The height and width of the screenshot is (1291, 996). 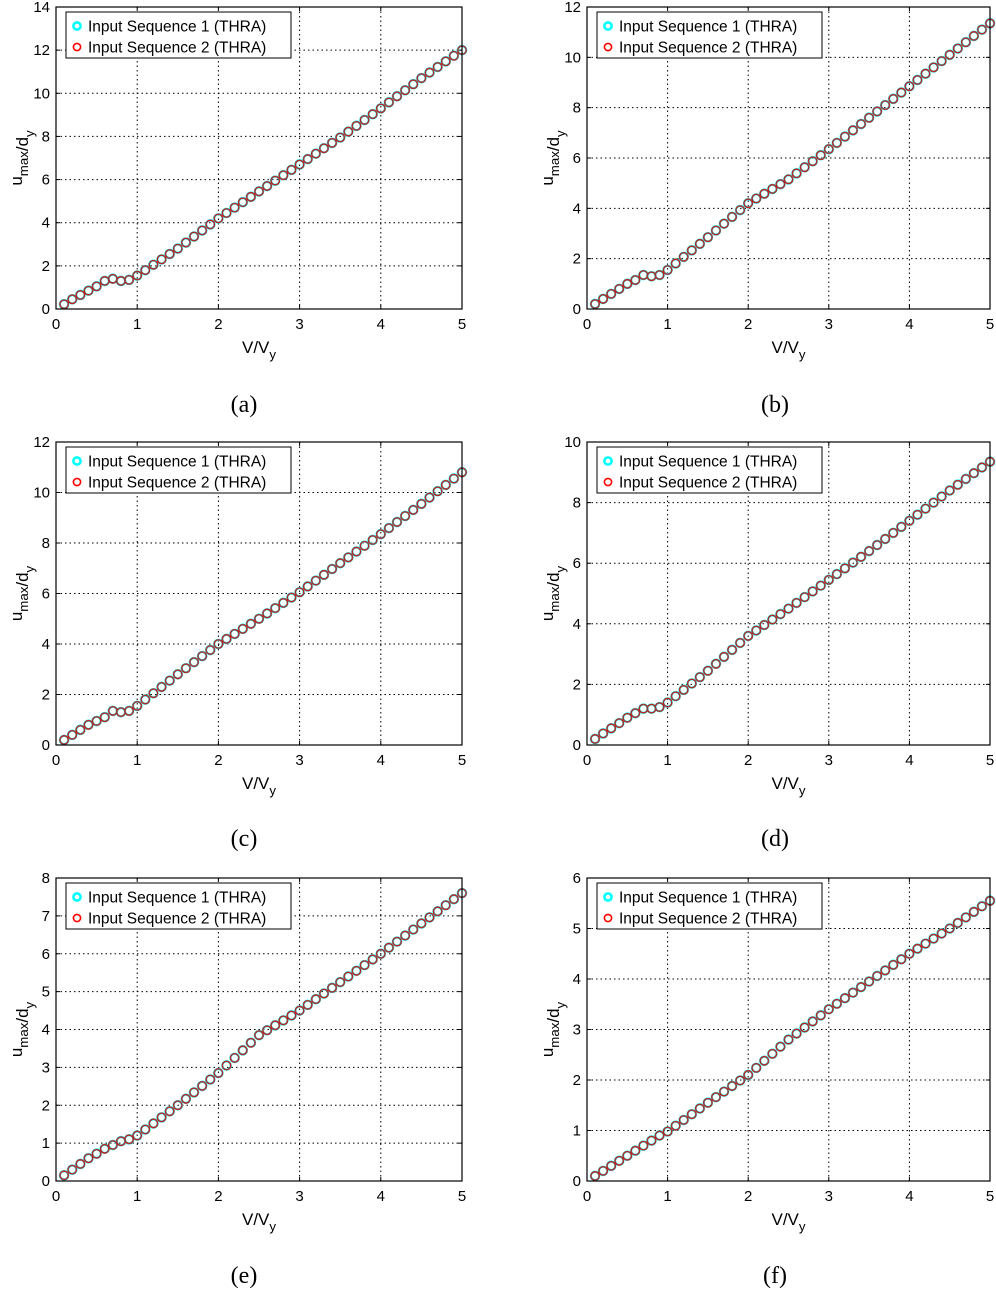 I want to click on label-part: u, so click(x=16, y=1052).